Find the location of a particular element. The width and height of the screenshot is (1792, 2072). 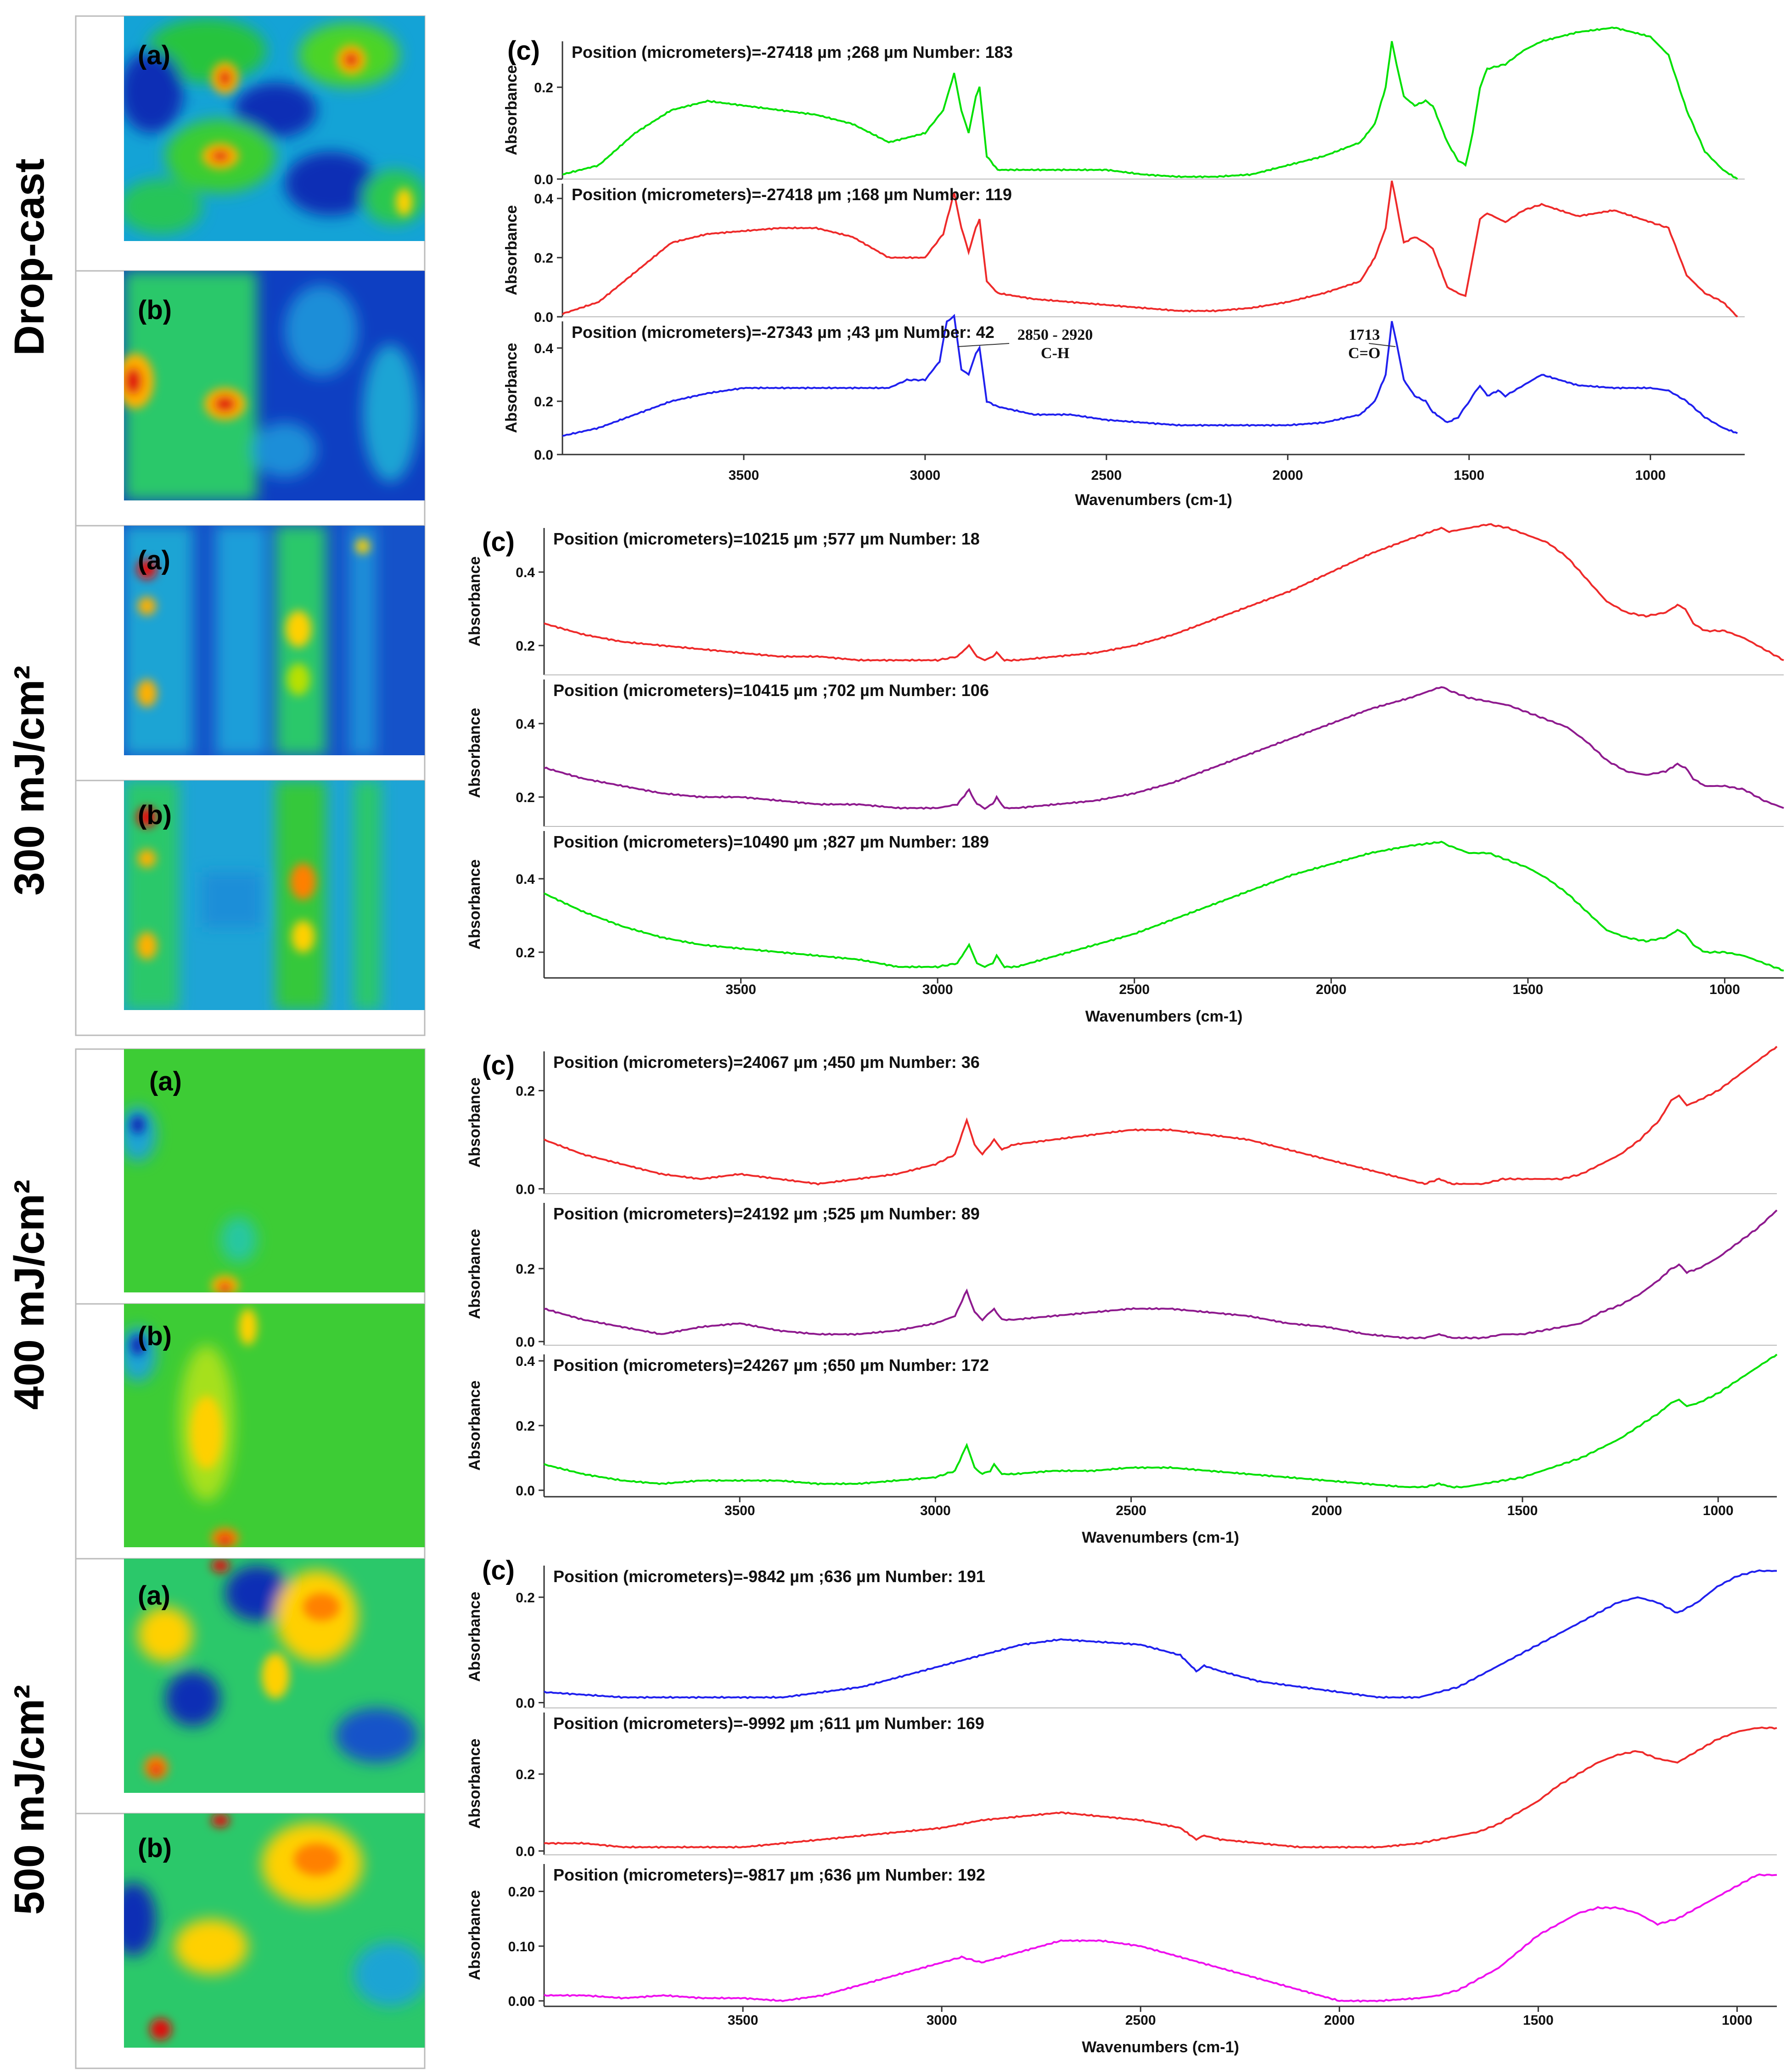

annotation-group: C-H is located at coordinates (1055, 354).